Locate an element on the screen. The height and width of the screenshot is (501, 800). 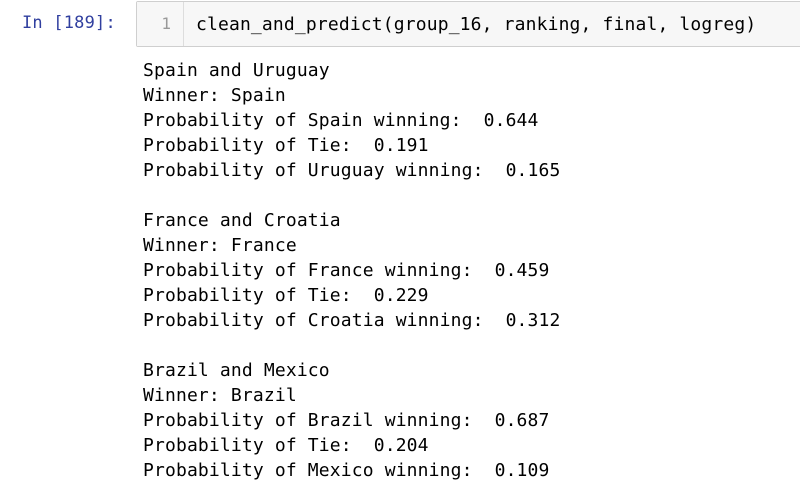
output-line: Brazil and Mexico is located at coordinates (236, 370).